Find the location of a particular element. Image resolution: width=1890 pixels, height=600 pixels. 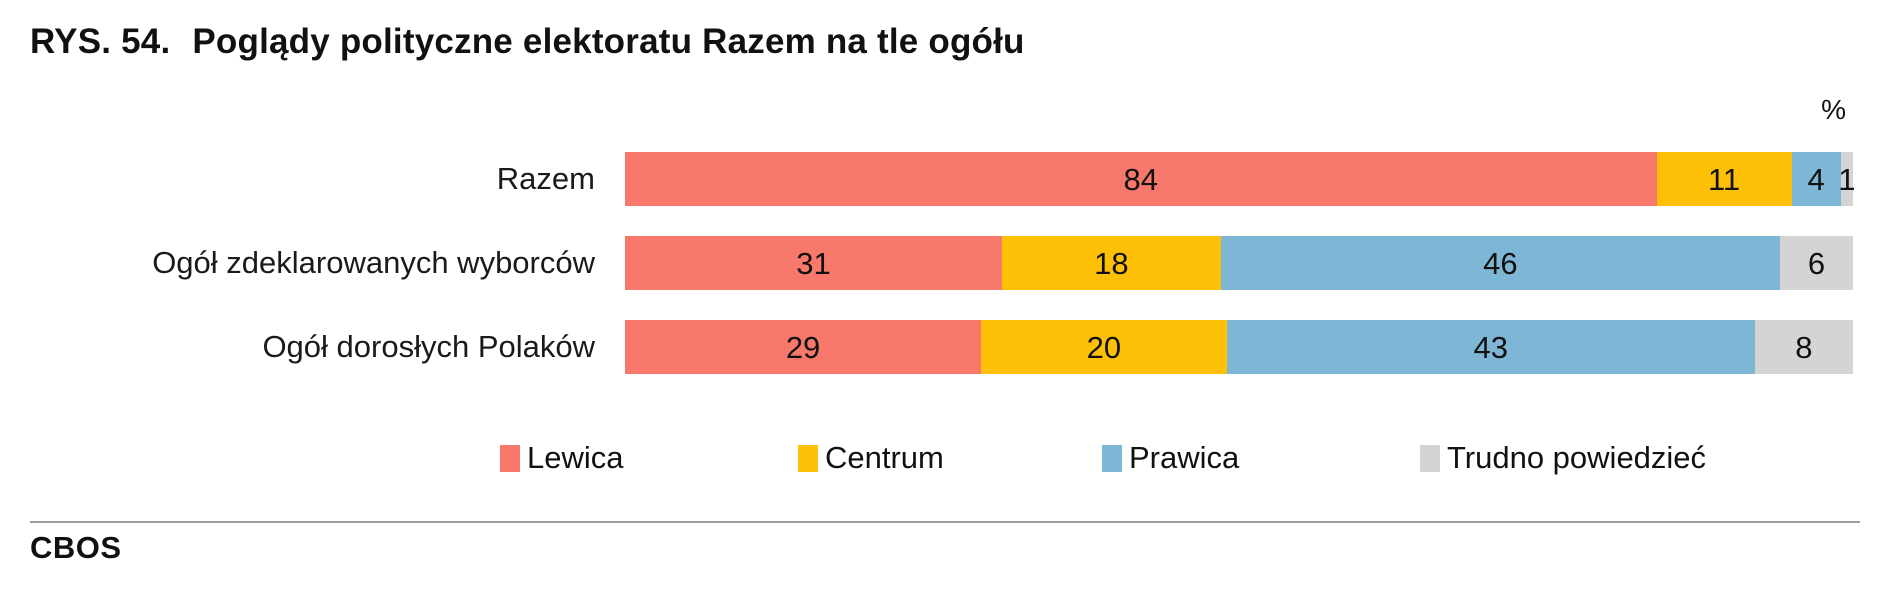

bar-segment-trudno-powiedziec: 8 is located at coordinates (1803, 347).